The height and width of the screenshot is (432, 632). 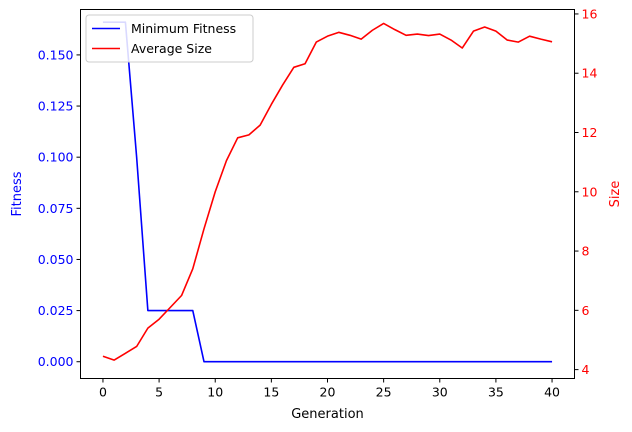 I want to click on y-left-tick-label: 0.075, so click(x=56, y=208).